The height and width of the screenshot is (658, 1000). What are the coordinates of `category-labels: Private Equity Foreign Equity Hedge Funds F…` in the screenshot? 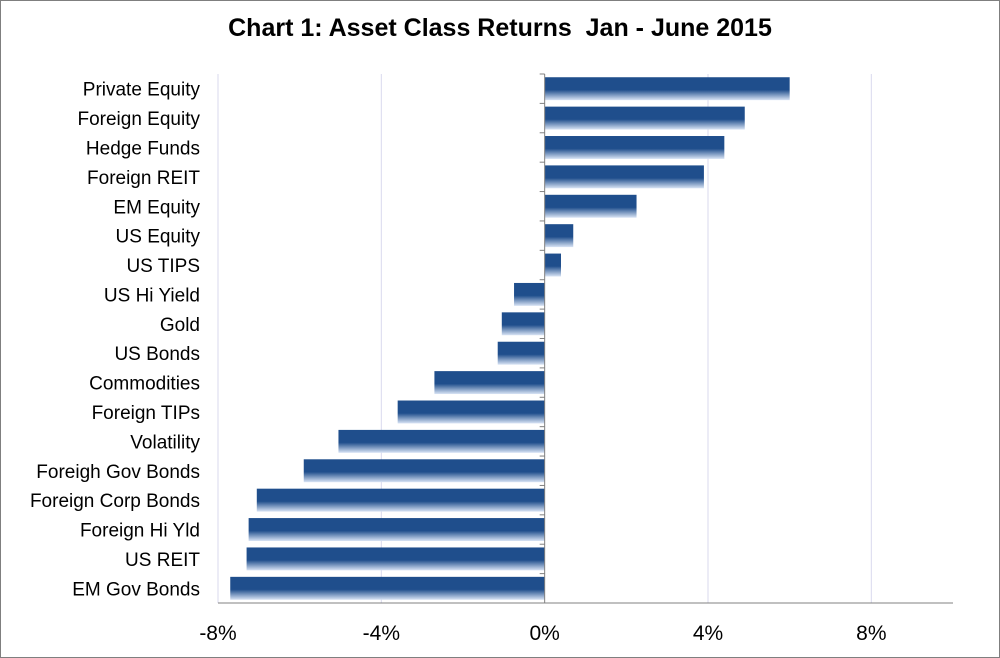 It's located at (115, 340).